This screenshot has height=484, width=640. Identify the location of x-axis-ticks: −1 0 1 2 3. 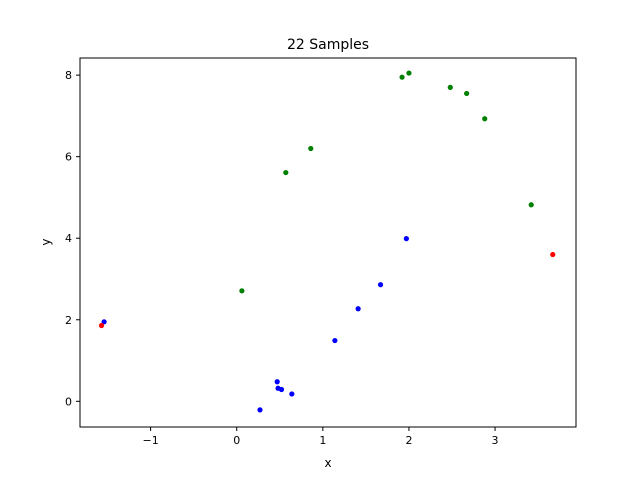
(321, 437).